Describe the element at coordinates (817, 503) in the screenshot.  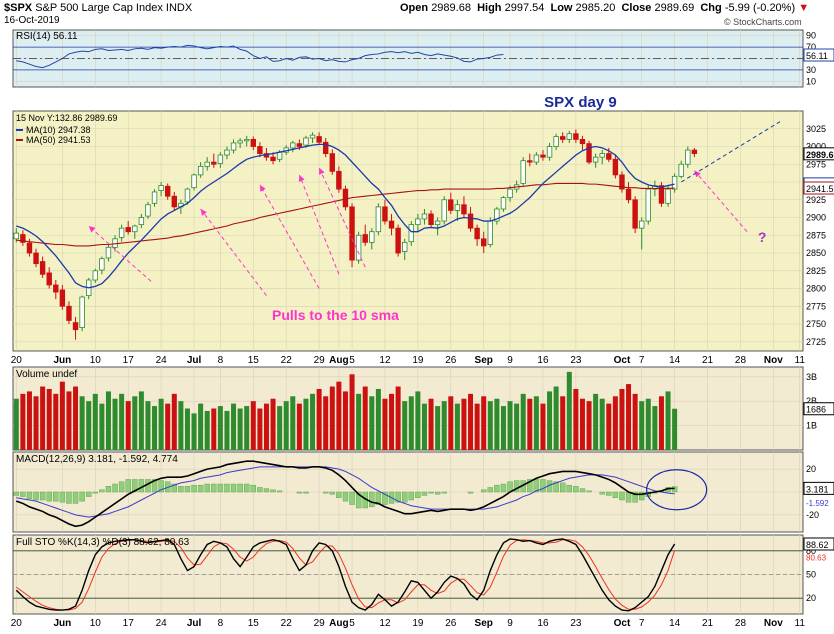
I see `macd-signal-last-label: -1.592` at that location.